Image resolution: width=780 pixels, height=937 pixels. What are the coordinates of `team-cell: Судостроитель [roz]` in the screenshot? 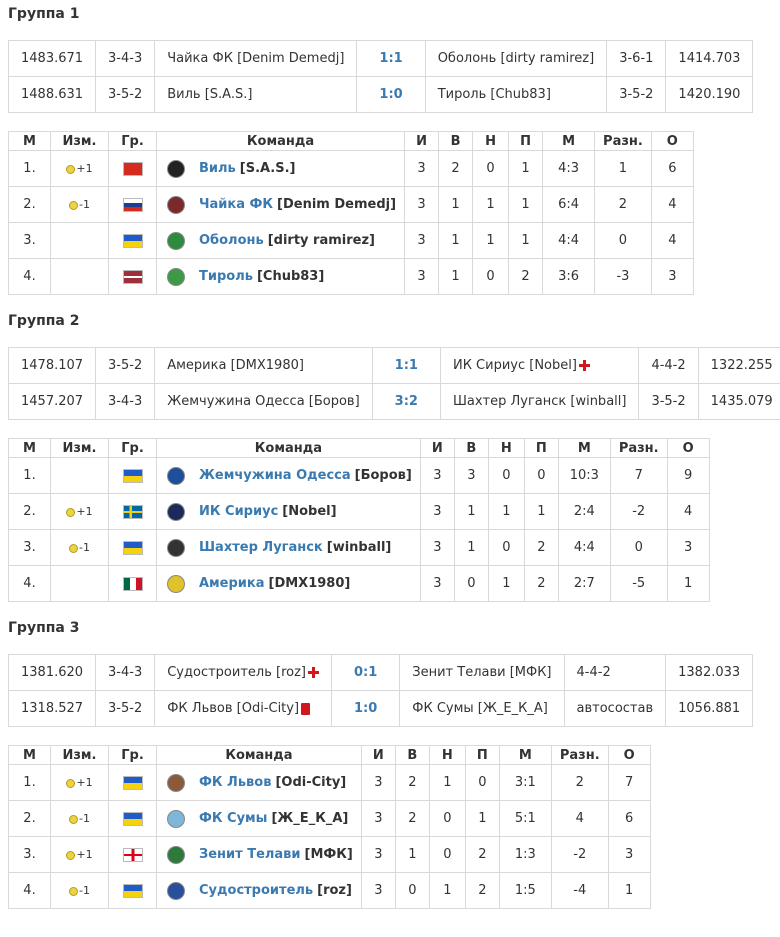 It's located at (259, 890).